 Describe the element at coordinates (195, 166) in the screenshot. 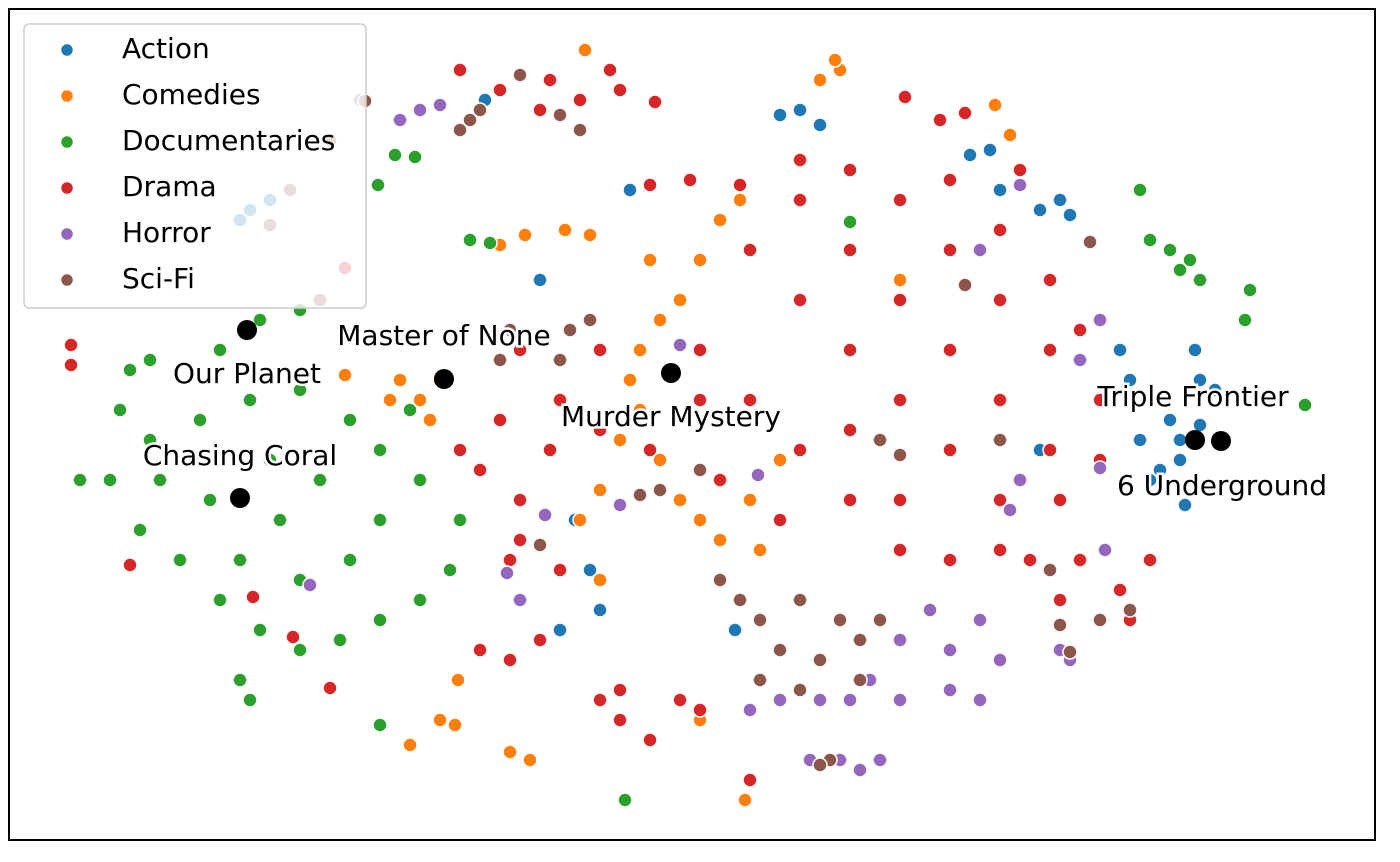

I see `legend-box` at that location.